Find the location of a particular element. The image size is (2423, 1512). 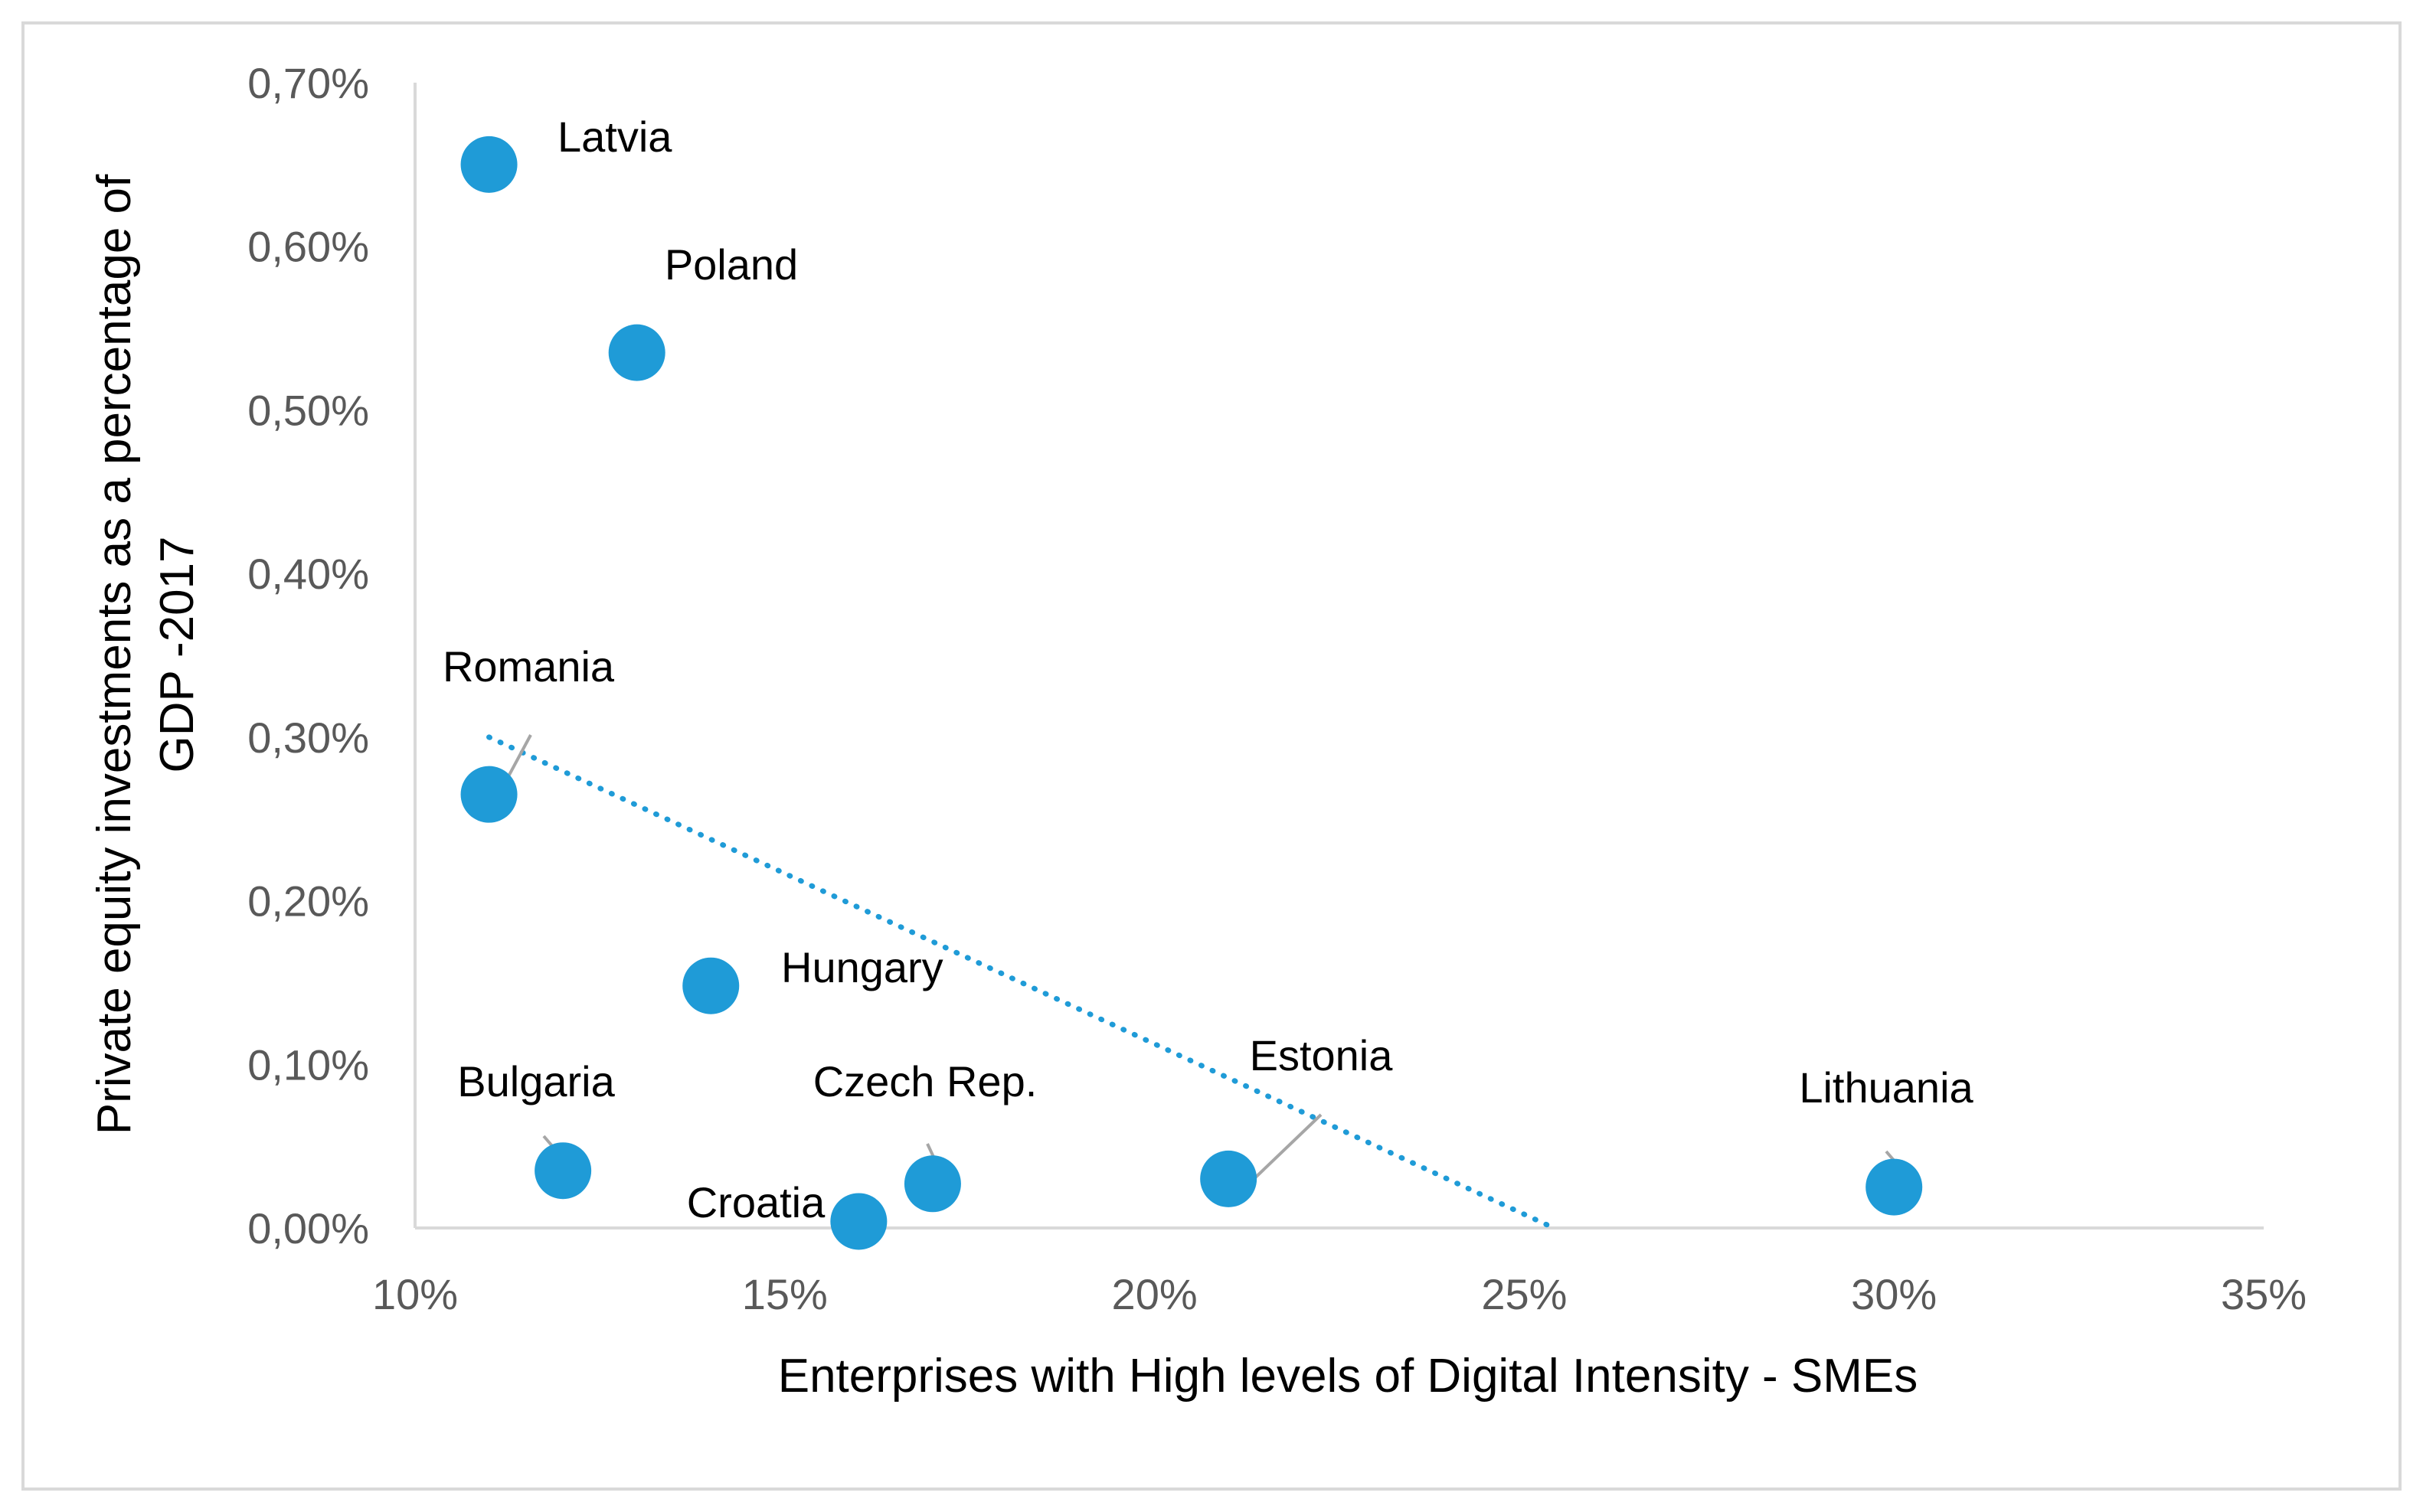

y-tick-label-7: 0,70% is located at coordinates (308, 83).